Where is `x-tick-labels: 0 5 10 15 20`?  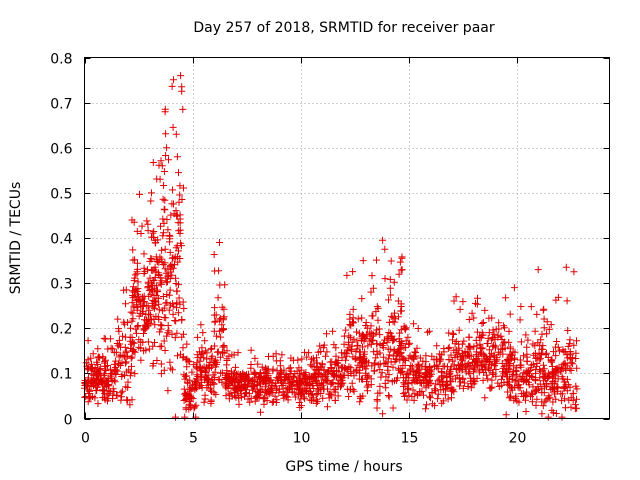
x-tick-labels: 0 5 10 15 20 is located at coordinates (303, 439).